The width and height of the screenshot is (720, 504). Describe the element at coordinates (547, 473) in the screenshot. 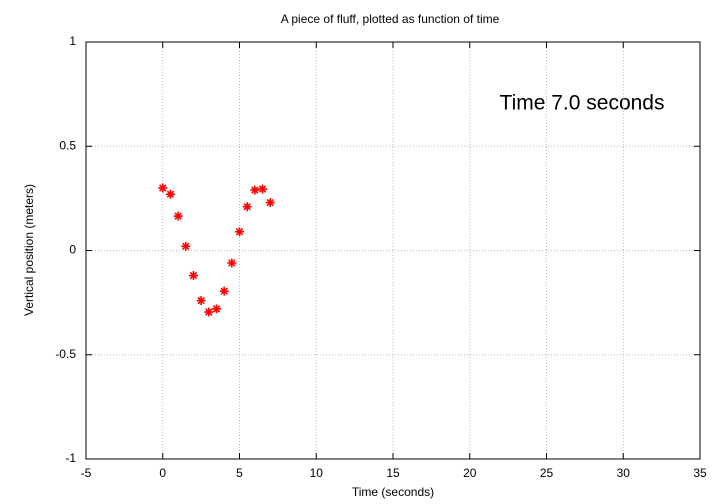

I see `x-tick-label: 25` at that location.